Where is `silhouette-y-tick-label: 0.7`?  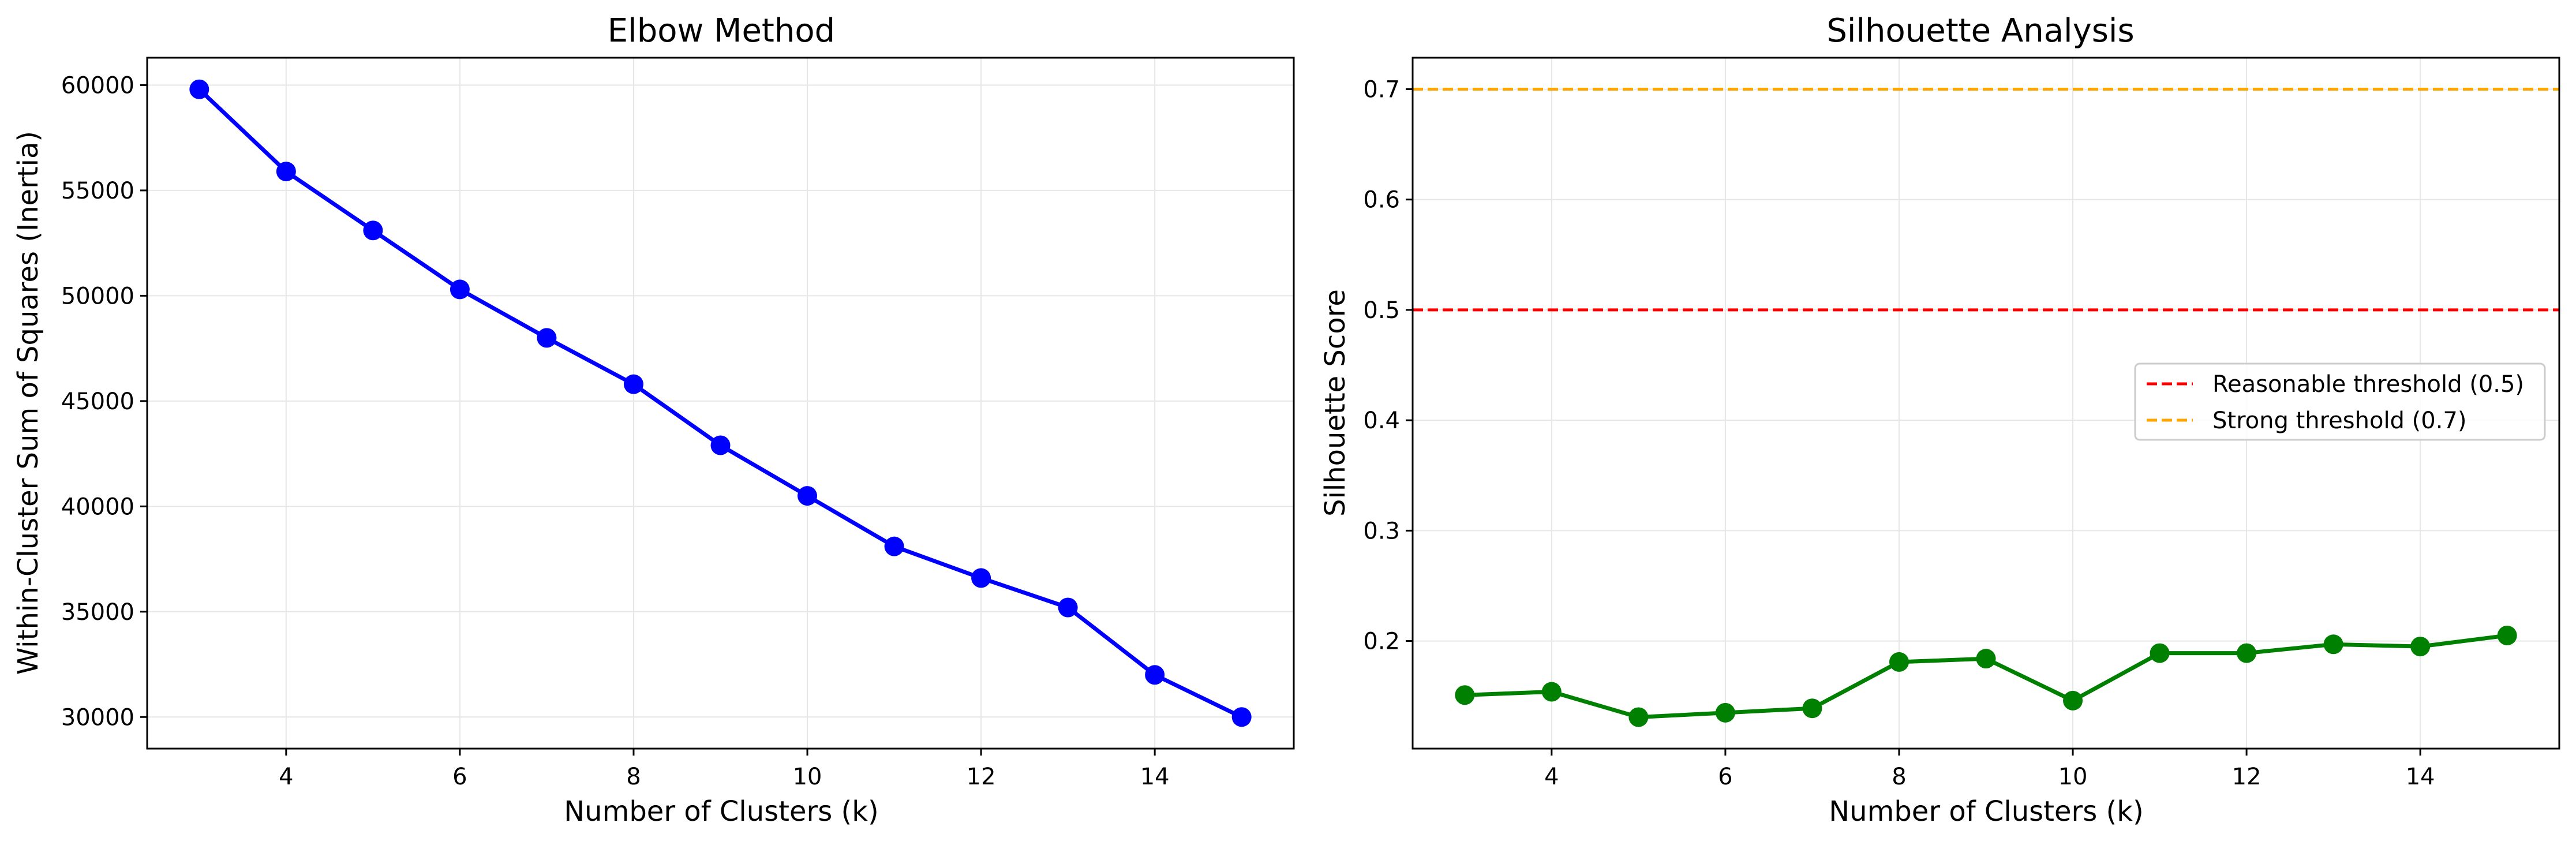
silhouette-y-tick-label: 0.7 is located at coordinates (1381, 89).